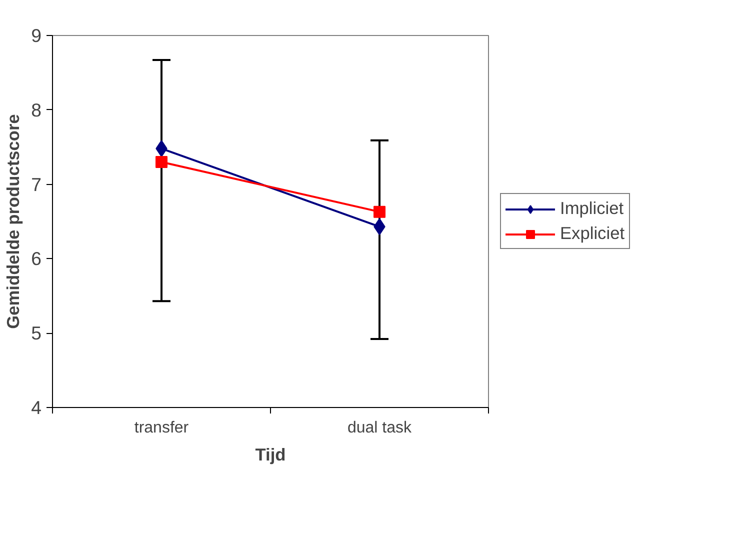  What do you see at coordinates (13, 221) in the screenshot?
I see `y-axis-title: Gemiddelde productscore` at bounding box center [13, 221].